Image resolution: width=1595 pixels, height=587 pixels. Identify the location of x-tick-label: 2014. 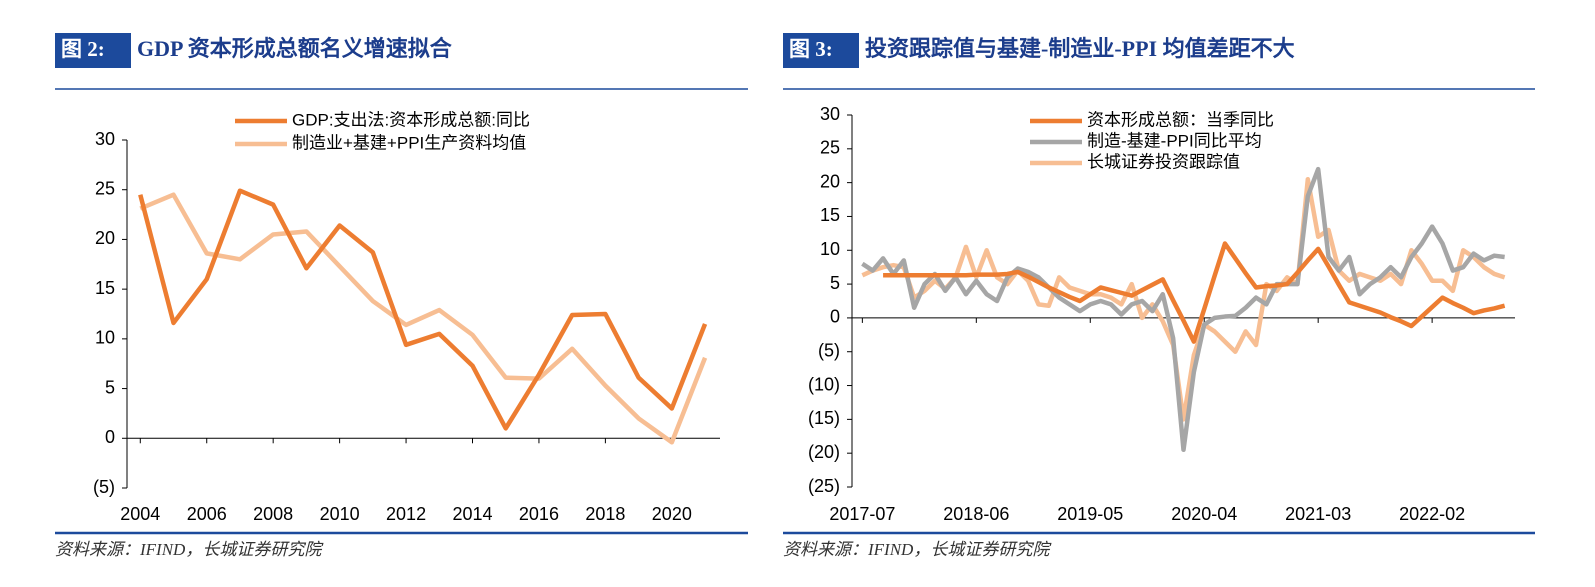
(472, 514).